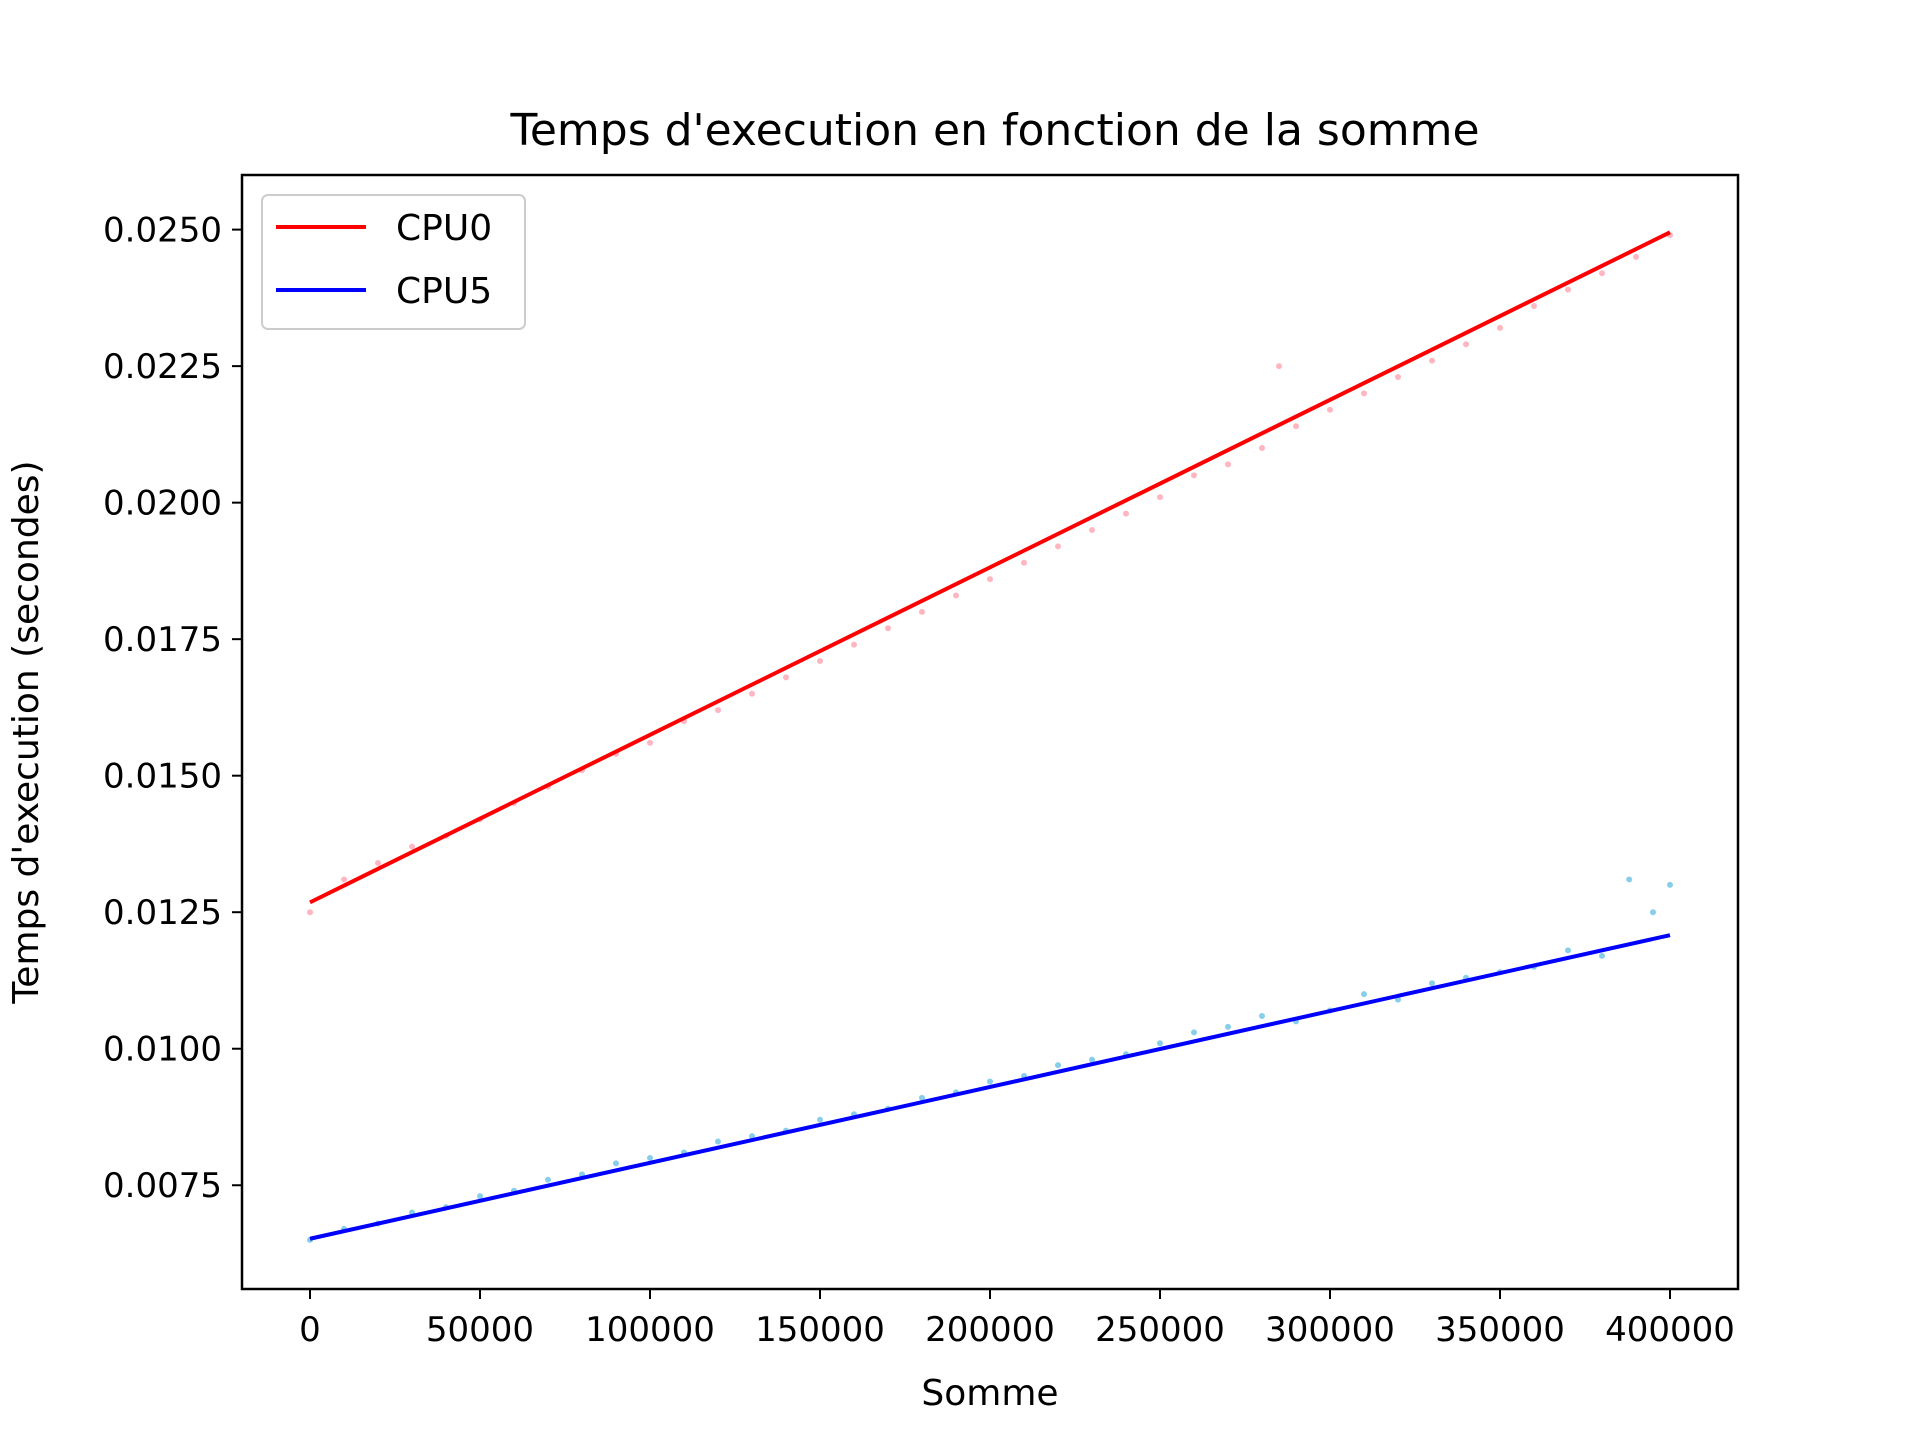 The image size is (1920, 1440). Describe the element at coordinates (162, 1186) in the screenshot. I see `y-tick-label: 0.0075` at that location.